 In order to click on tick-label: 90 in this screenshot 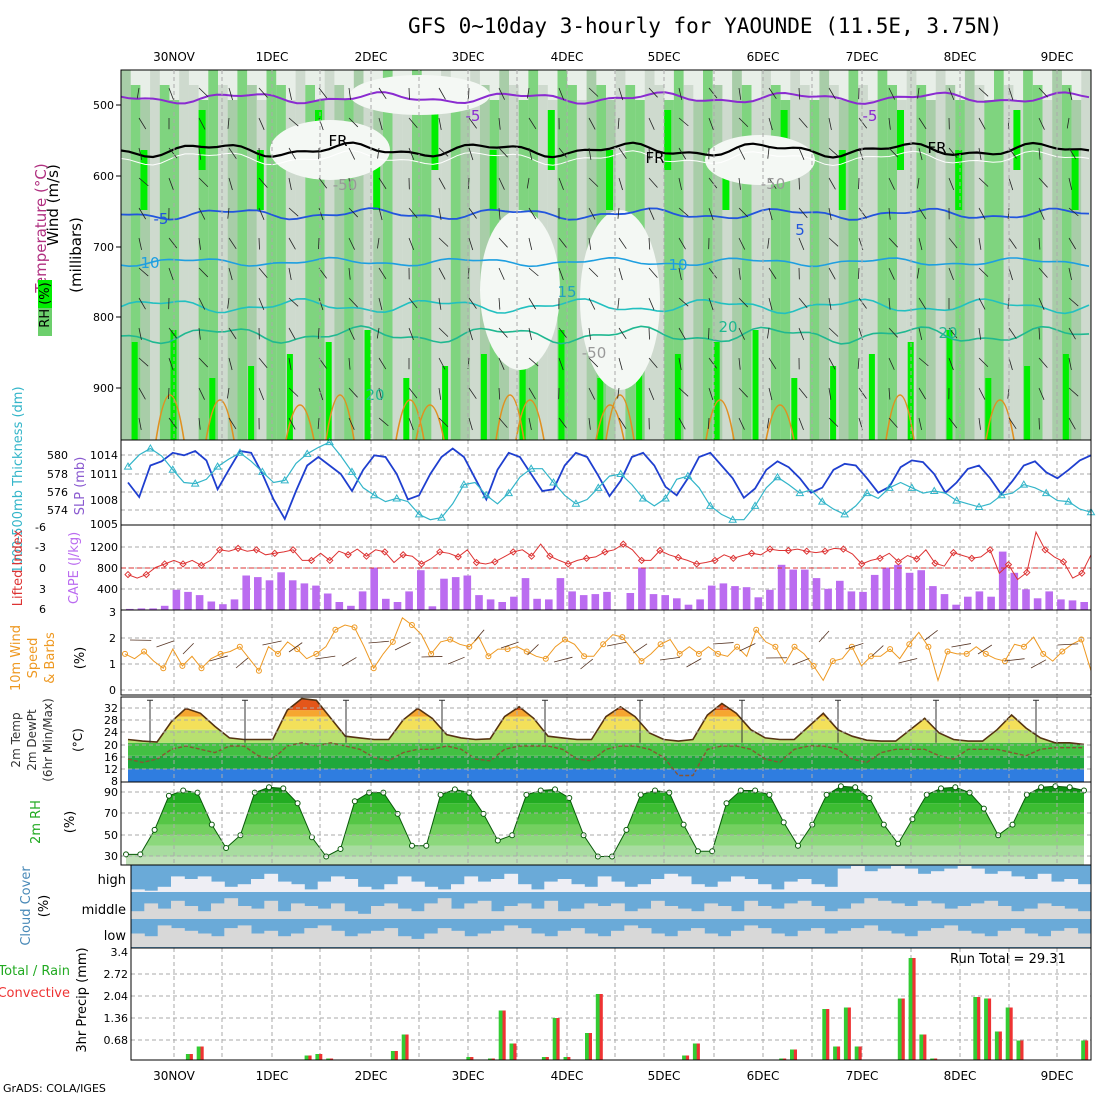, I will do `click(111, 792)`.